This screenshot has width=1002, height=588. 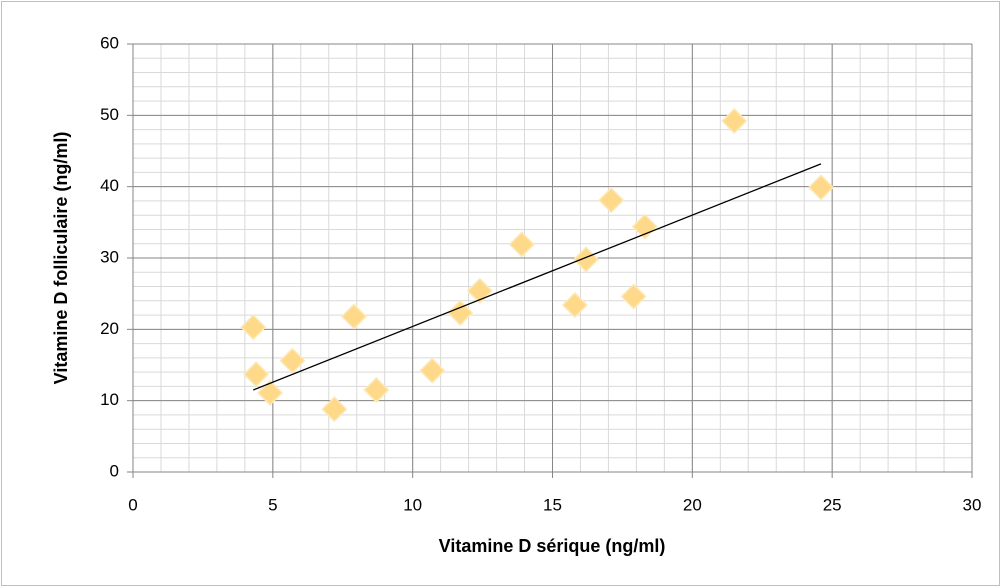 I want to click on x-tick-label: 15, so click(x=552, y=504).